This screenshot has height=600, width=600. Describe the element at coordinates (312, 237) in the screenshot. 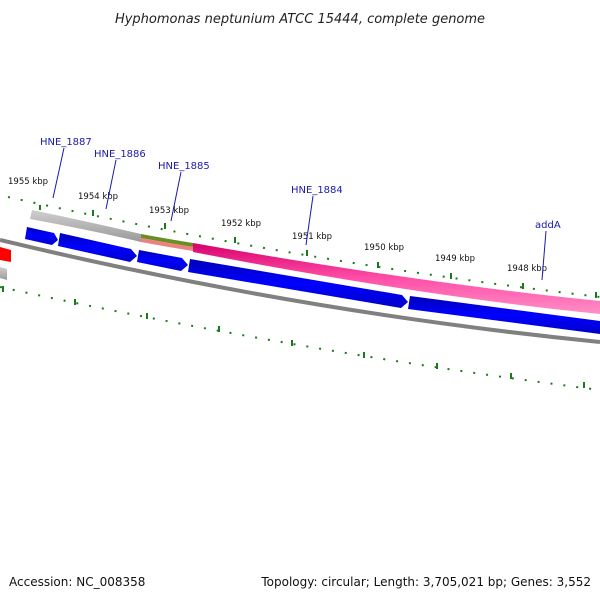

I see `tick-label: 1951 kbp` at that location.